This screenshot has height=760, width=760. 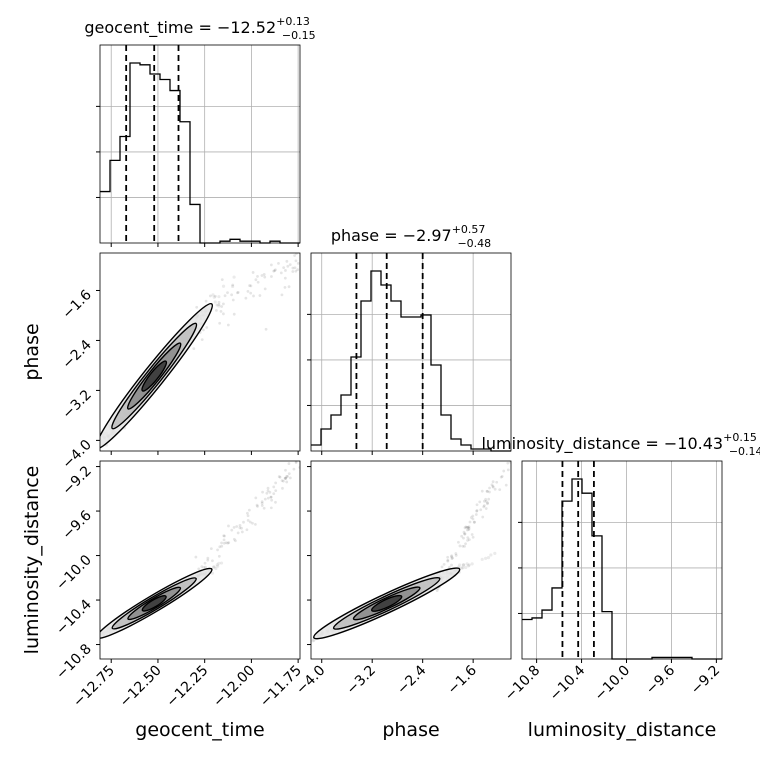 What do you see at coordinates (622, 569) in the screenshot?
I see `histogram-step` at bounding box center [622, 569].